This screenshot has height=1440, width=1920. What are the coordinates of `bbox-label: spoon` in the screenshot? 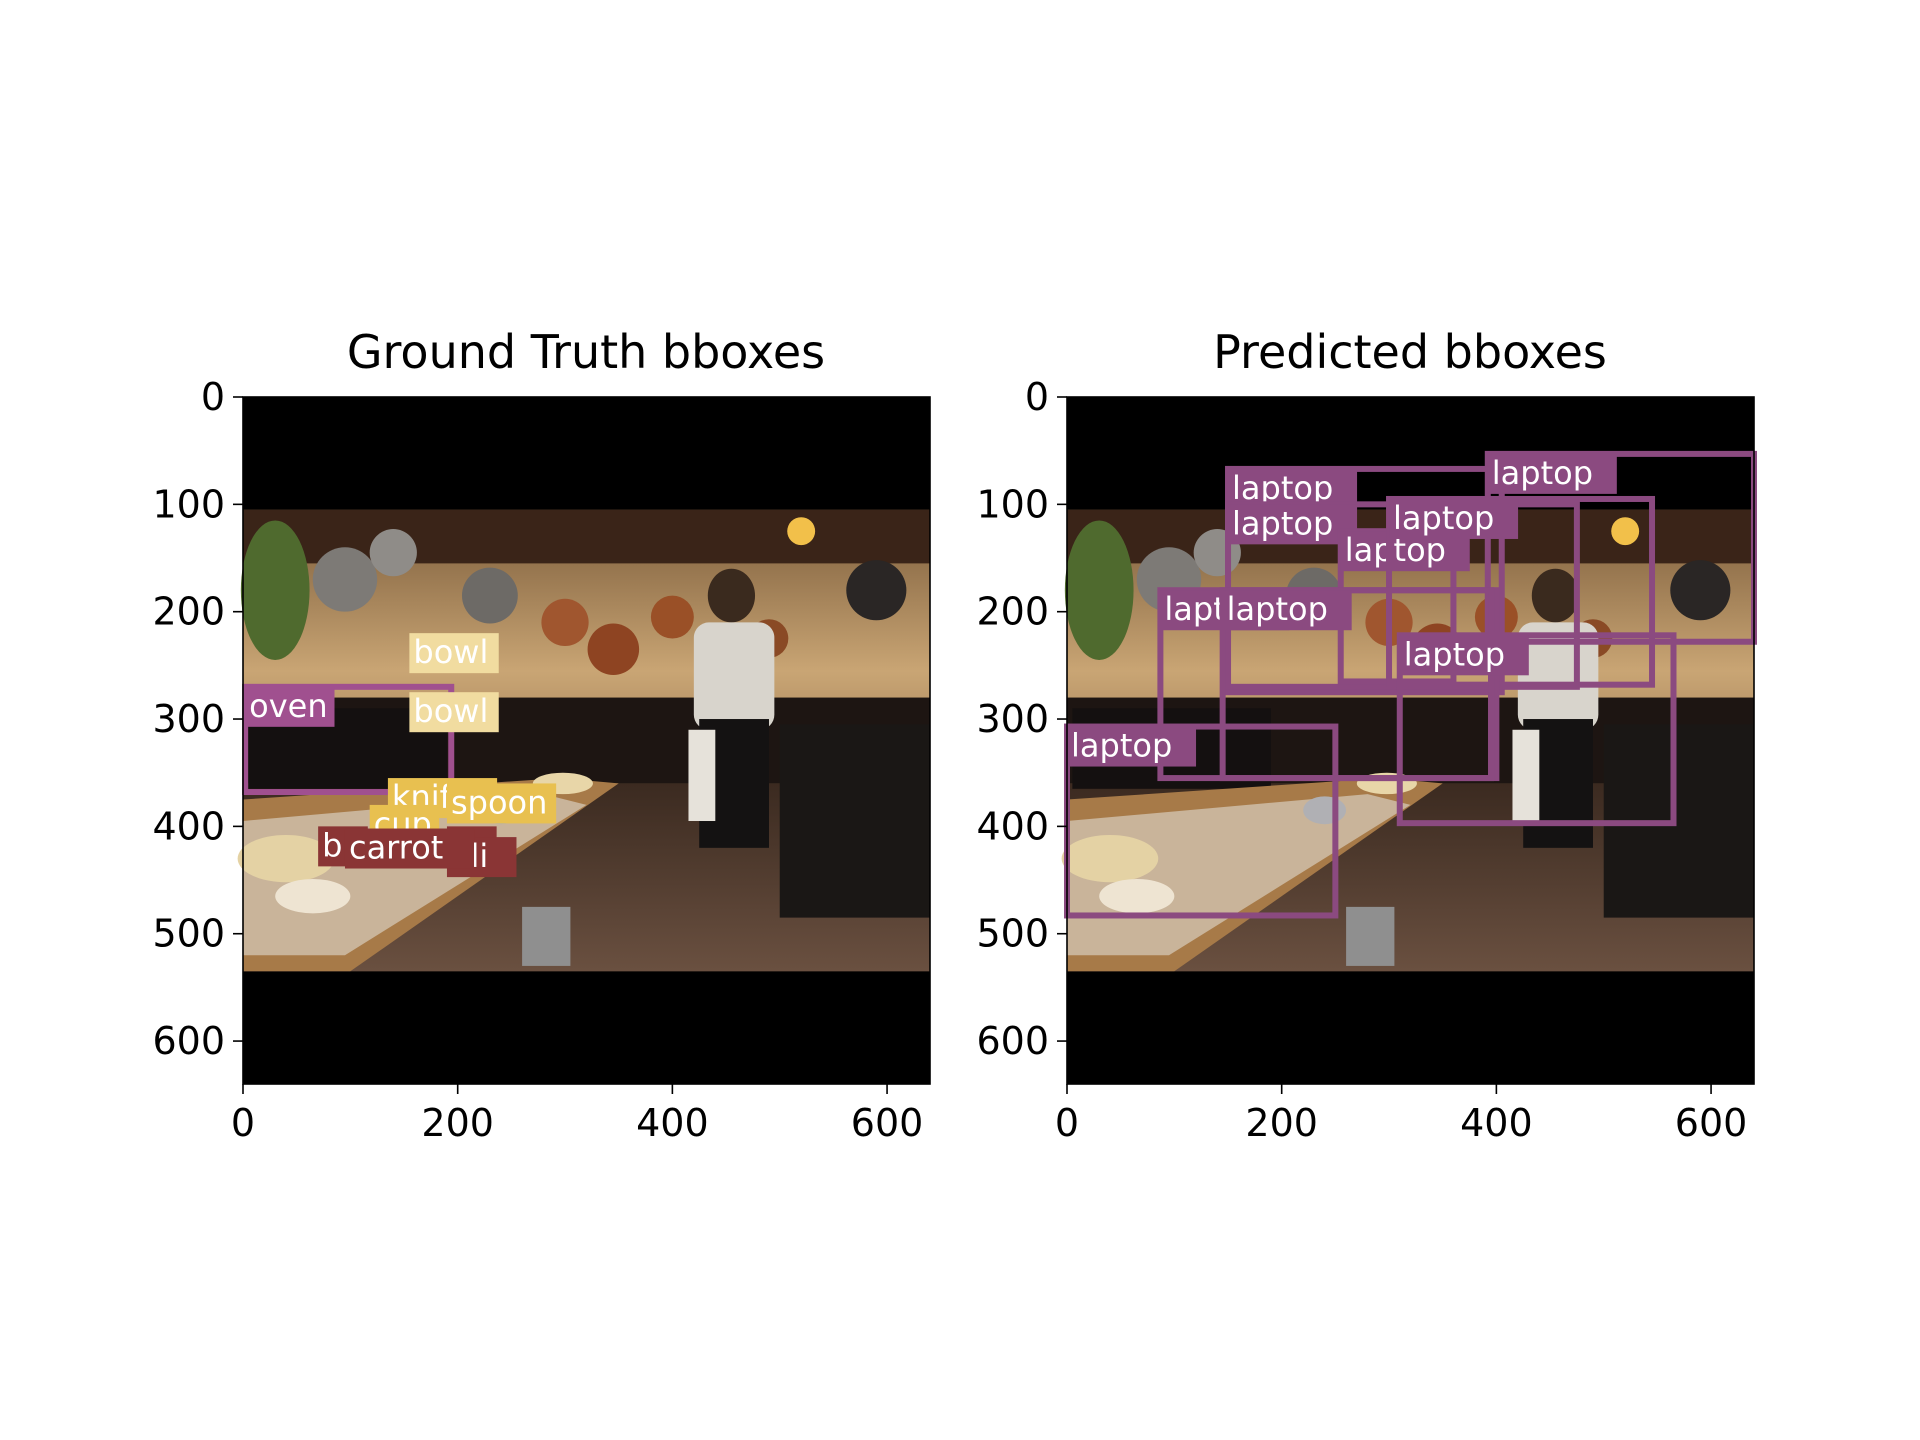 It's located at (499, 802).